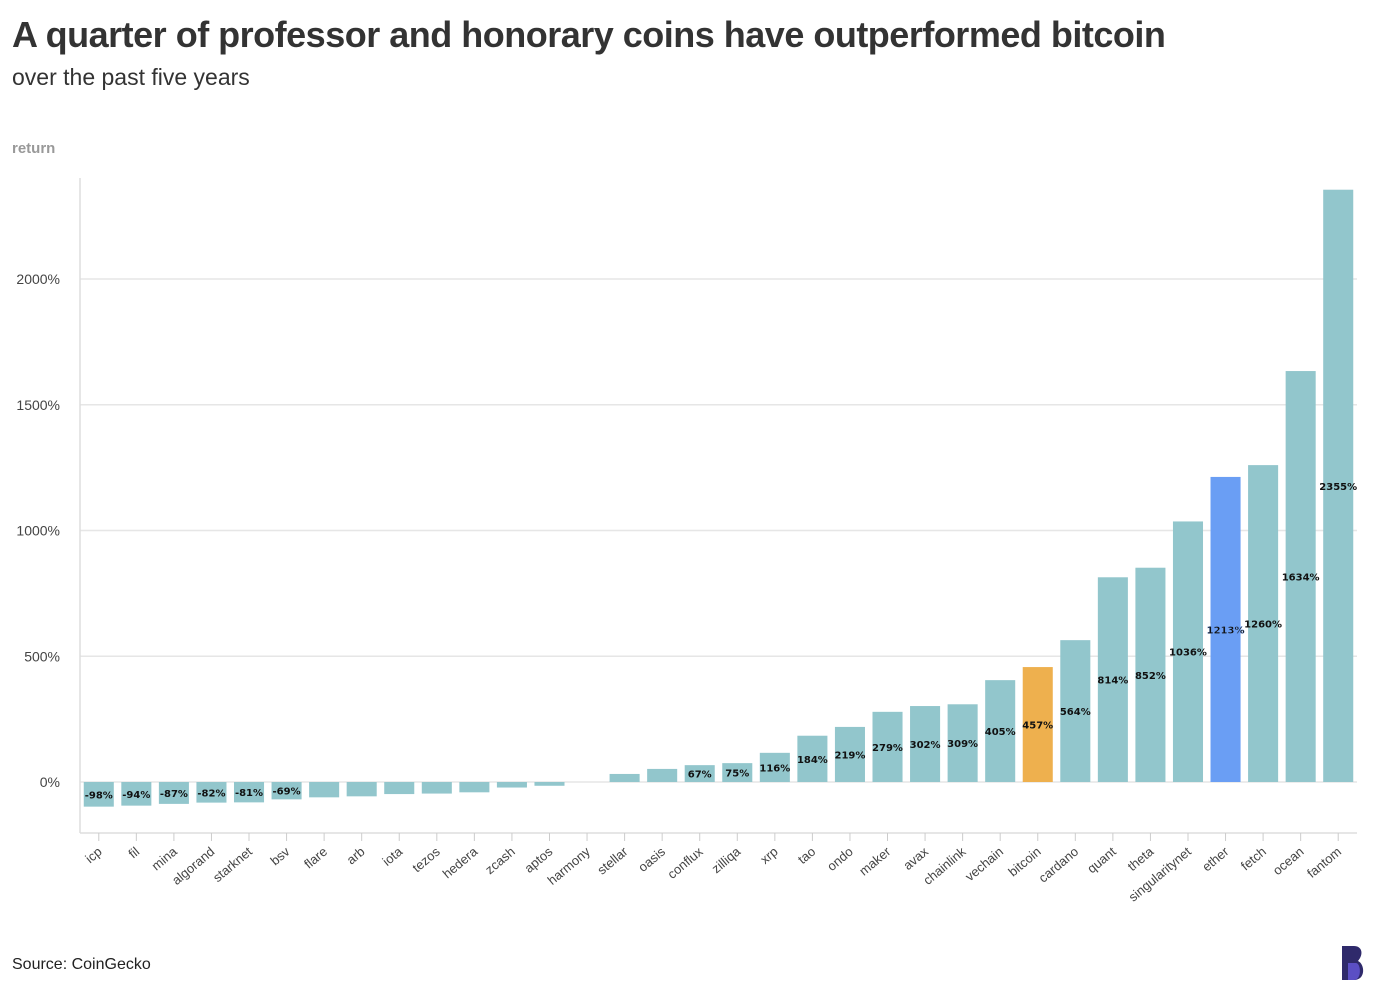  I want to click on bar-ether, so click(1225, 629).